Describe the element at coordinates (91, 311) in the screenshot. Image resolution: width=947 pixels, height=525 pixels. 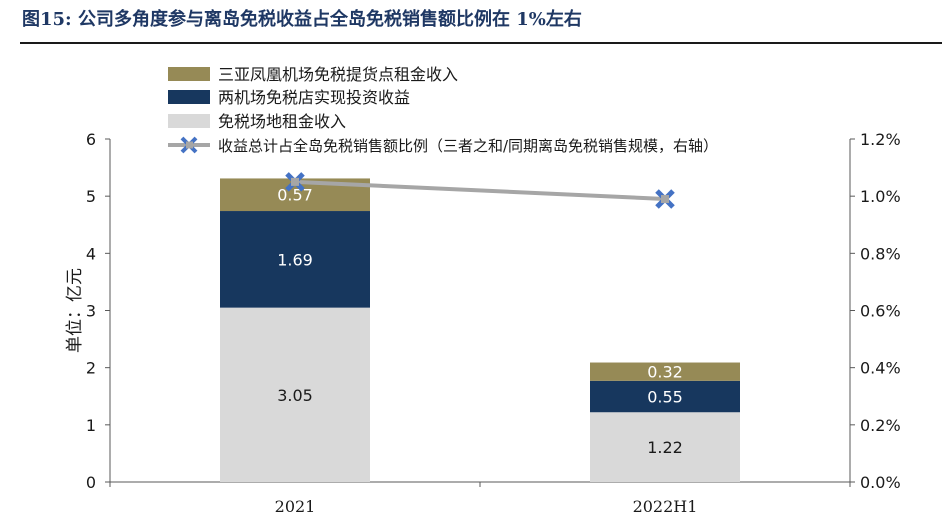
I see `y-tick-label: 3` at that location.